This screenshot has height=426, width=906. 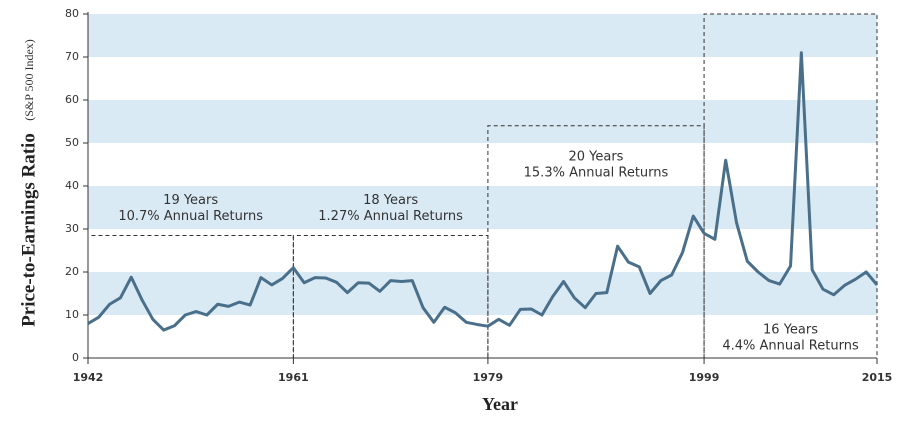 What do you see at coordinates (790, 346) in the screenshot?
I see `annotation: 4.4% Annual Returns` at bounding box center [790, 346].